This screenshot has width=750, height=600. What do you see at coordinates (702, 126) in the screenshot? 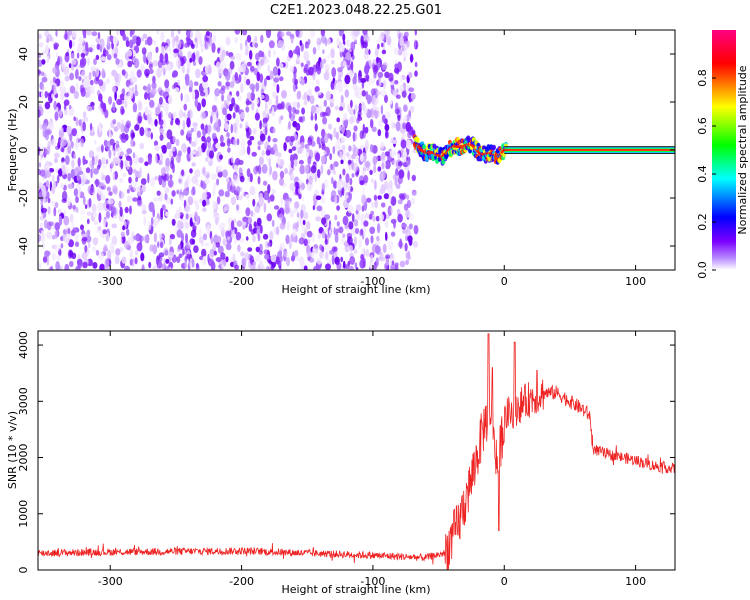
I see `colorbar-tick-label: 0.6` at bounding box center [702, 126].